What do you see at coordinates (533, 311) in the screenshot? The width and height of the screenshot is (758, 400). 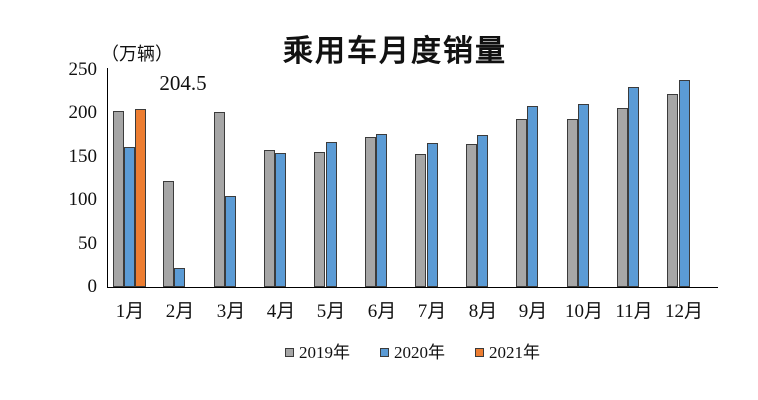 I see `x-axis-label: 9月` at bounding box center [533, 311].